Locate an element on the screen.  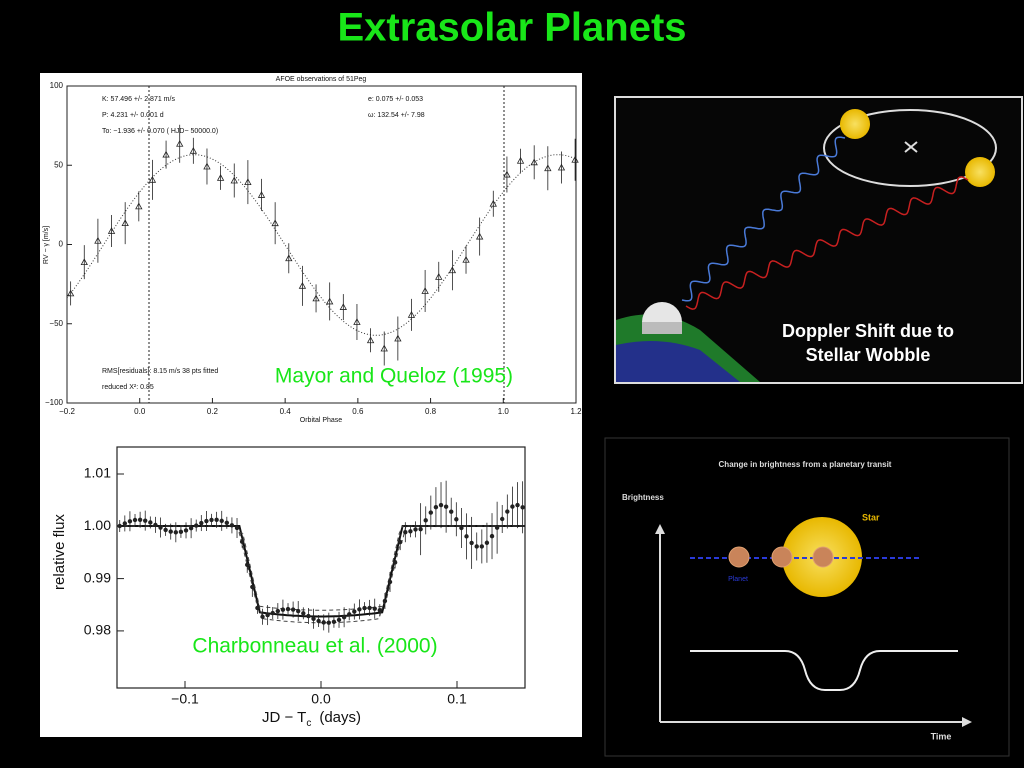
chi: reduced X²: 0.85 is located at coordinates (128, 387).